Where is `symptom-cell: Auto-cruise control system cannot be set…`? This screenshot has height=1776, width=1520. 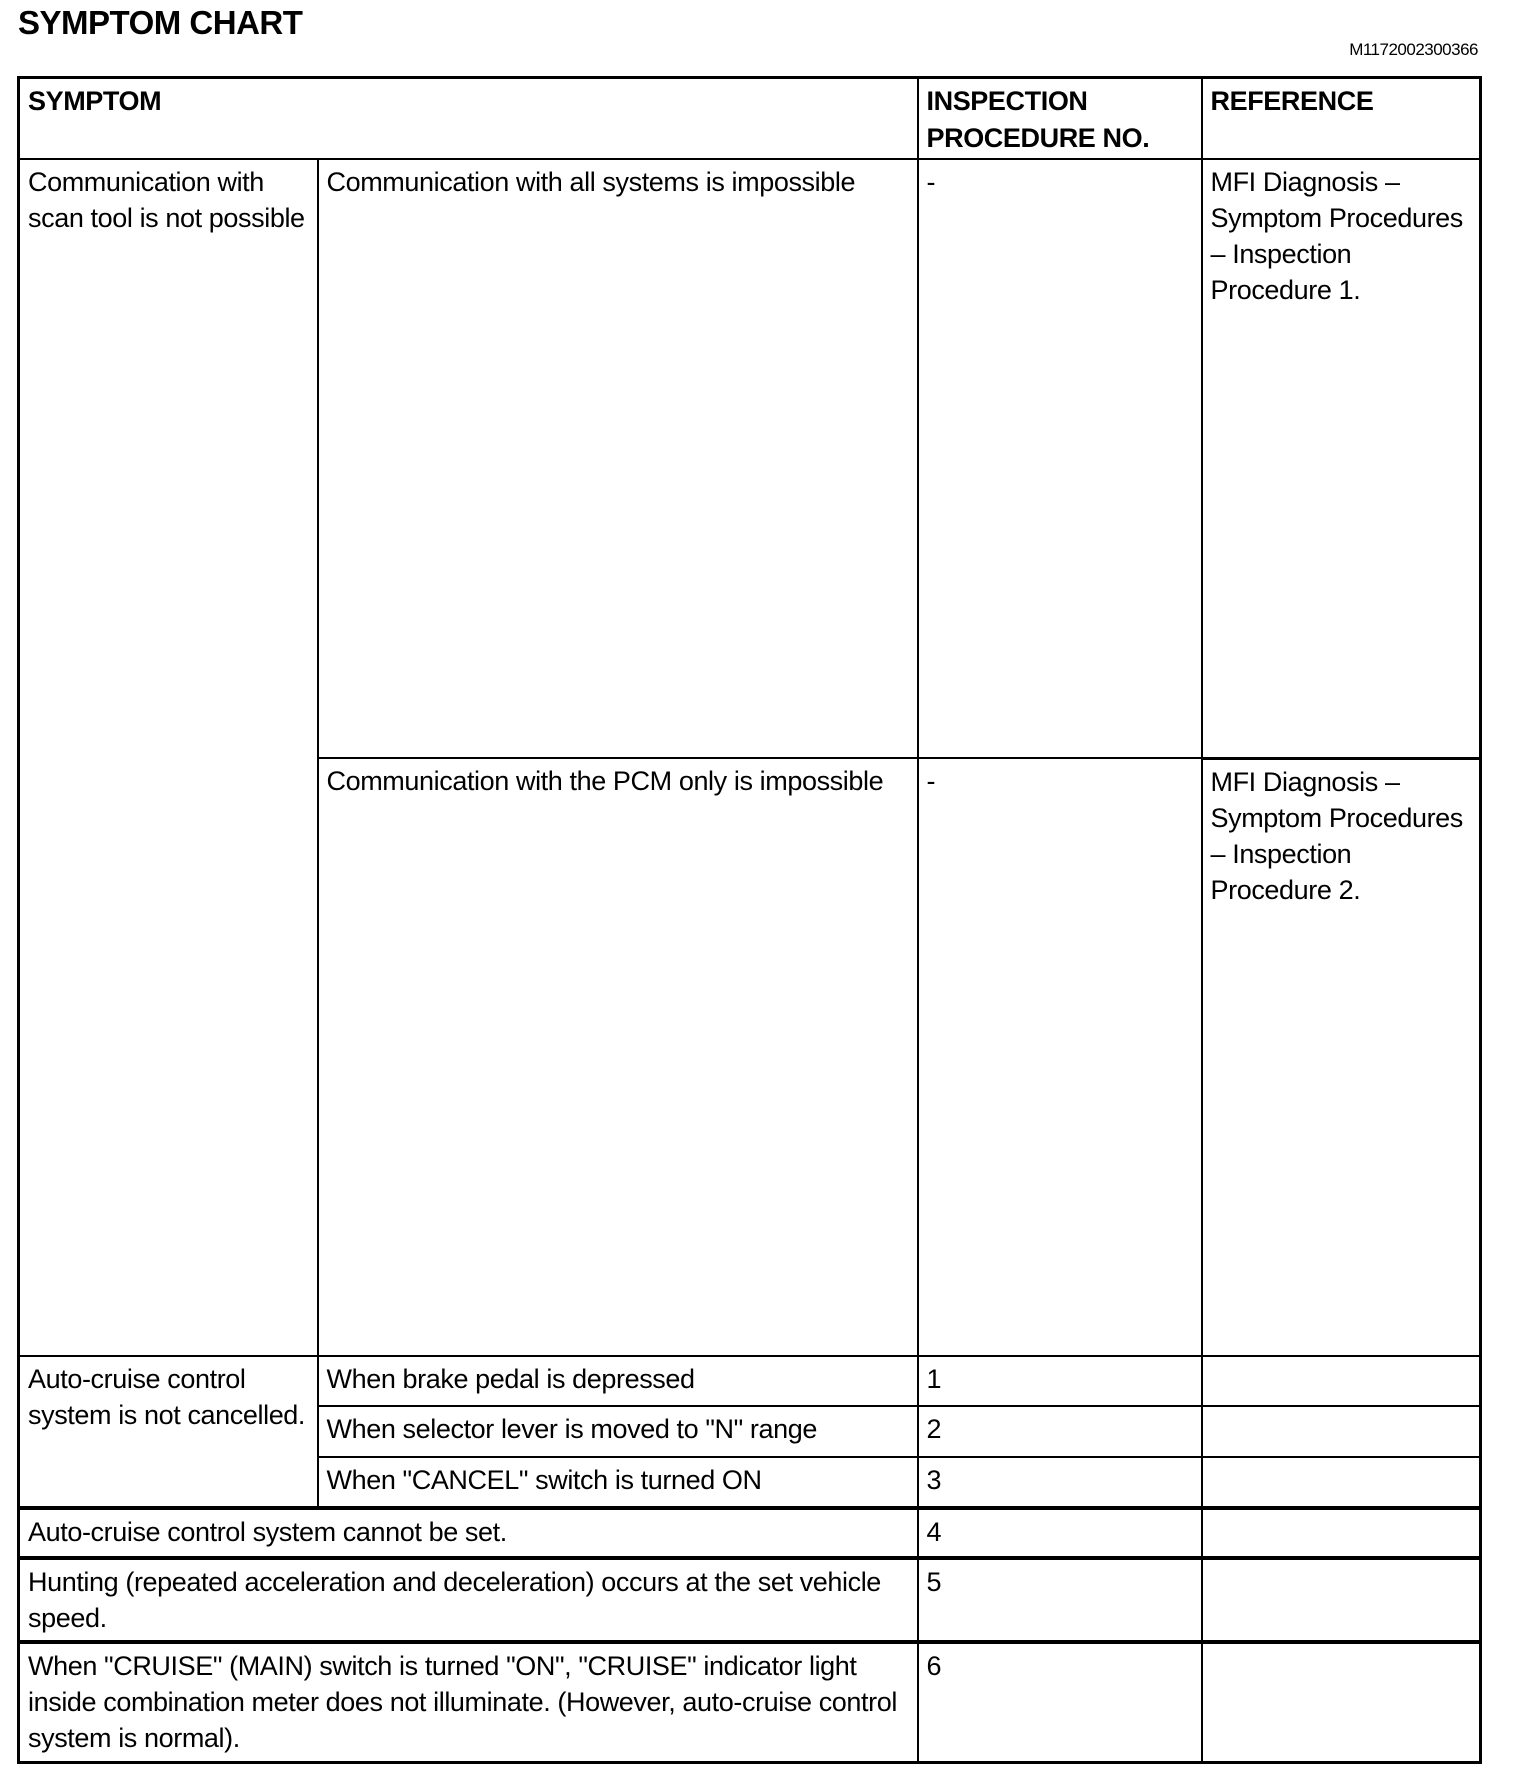 symptom-cell: Auto-cruise control system cannot be set… is located at coordinates (468, 1532).